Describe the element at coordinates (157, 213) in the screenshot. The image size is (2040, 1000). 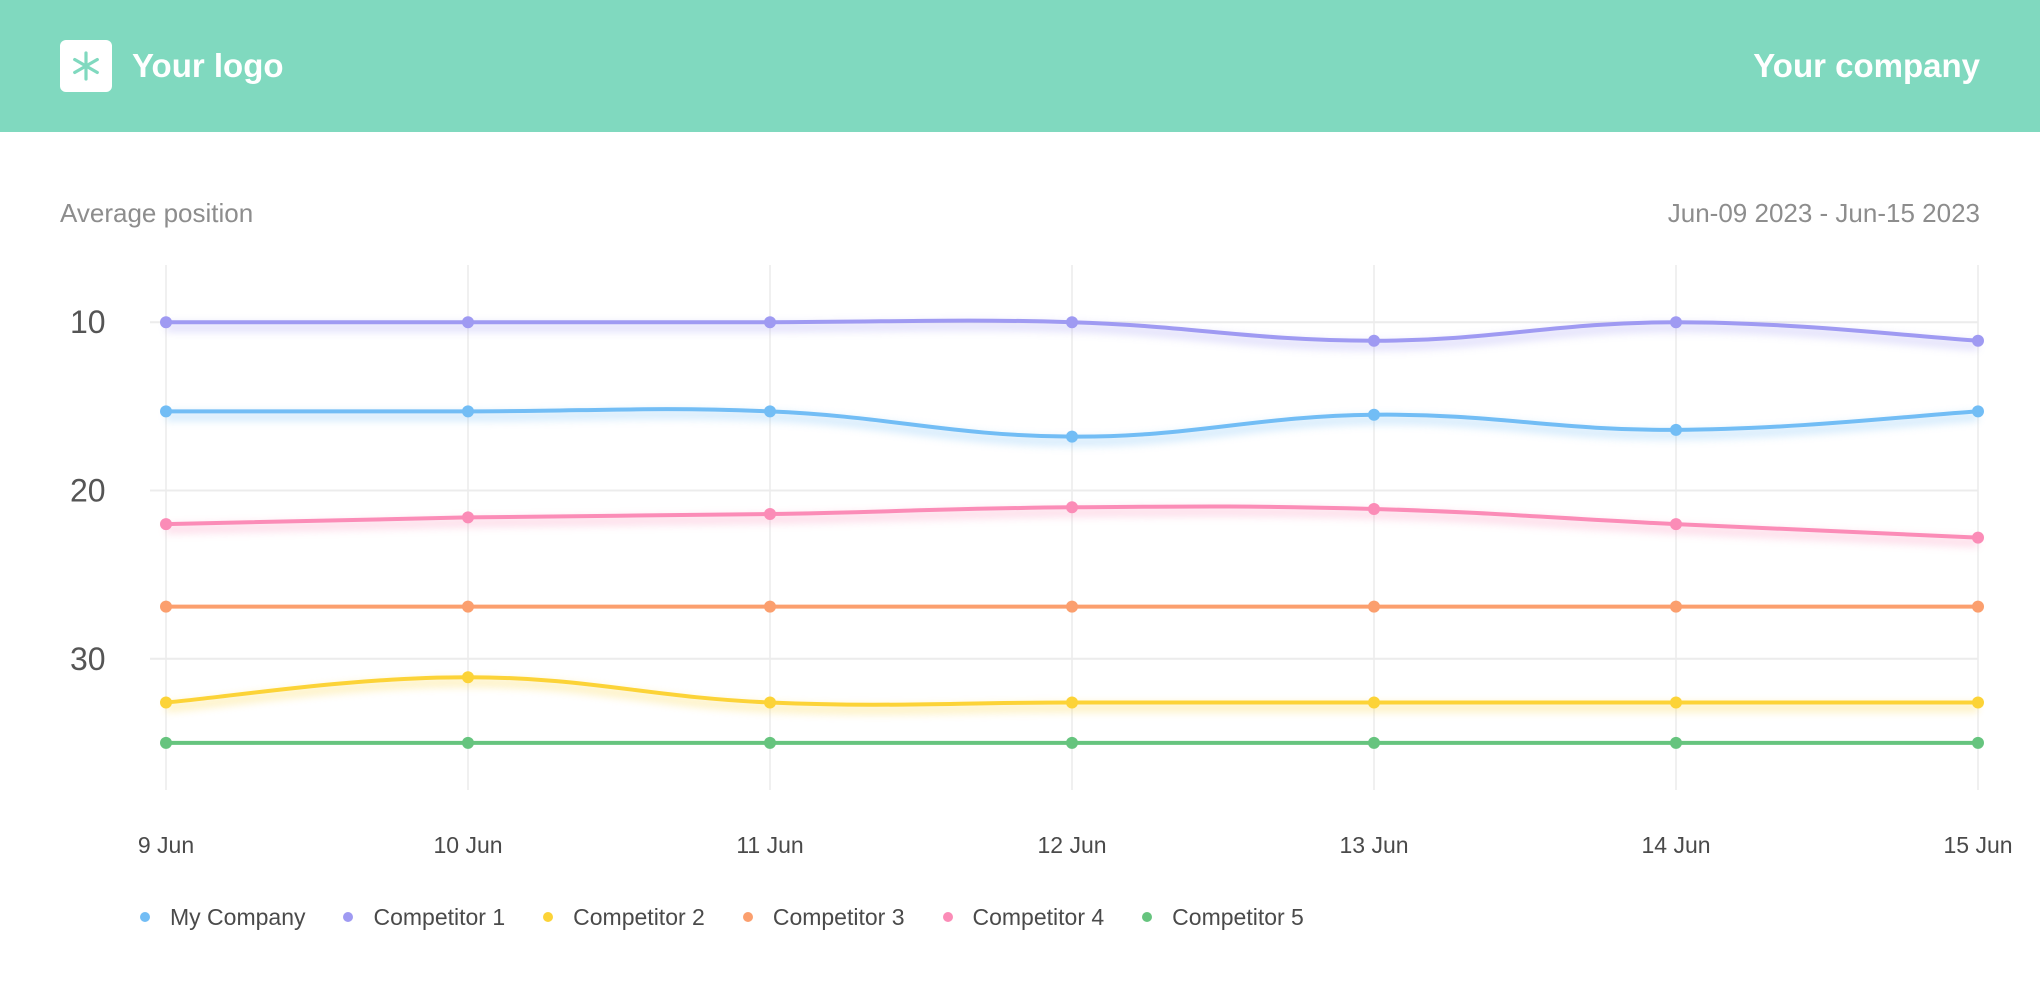
I see `chart-title: Average position` at that location.